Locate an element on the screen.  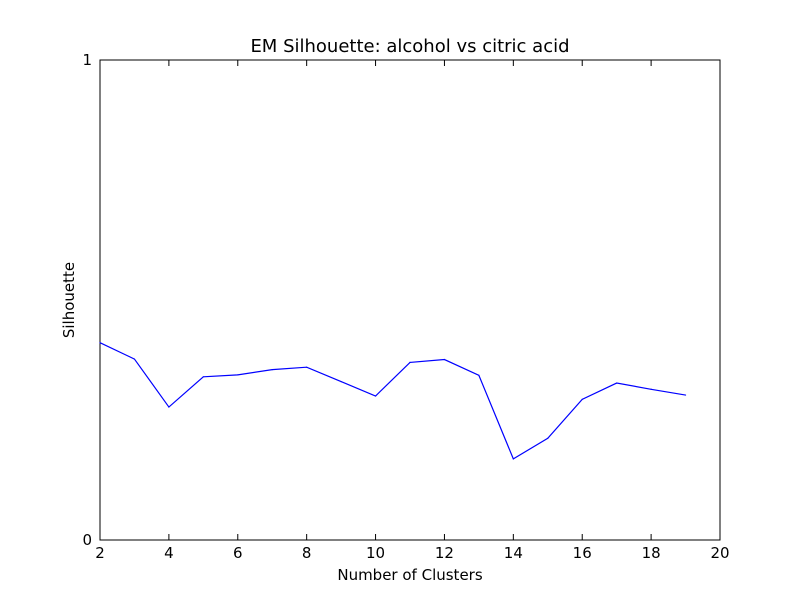
x-tick-label: 14 is located at coordinates (513, 553).